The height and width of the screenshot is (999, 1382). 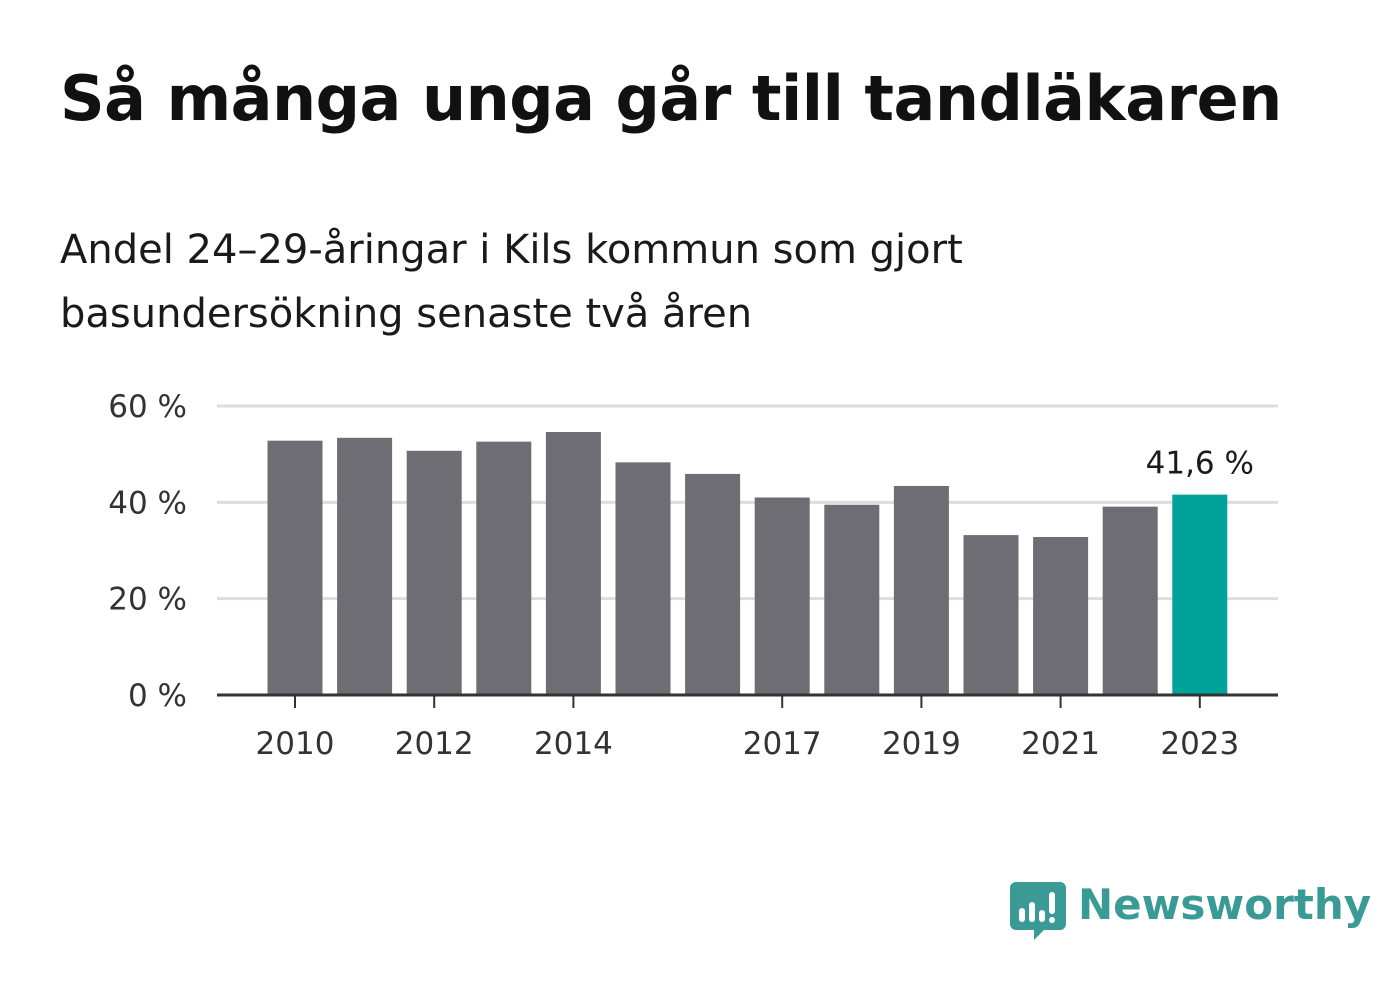 What do you see at coordinates (147, 503) in the screenshot?
I see `y-tick-label: 40 %` at bounding box center [147, 503].